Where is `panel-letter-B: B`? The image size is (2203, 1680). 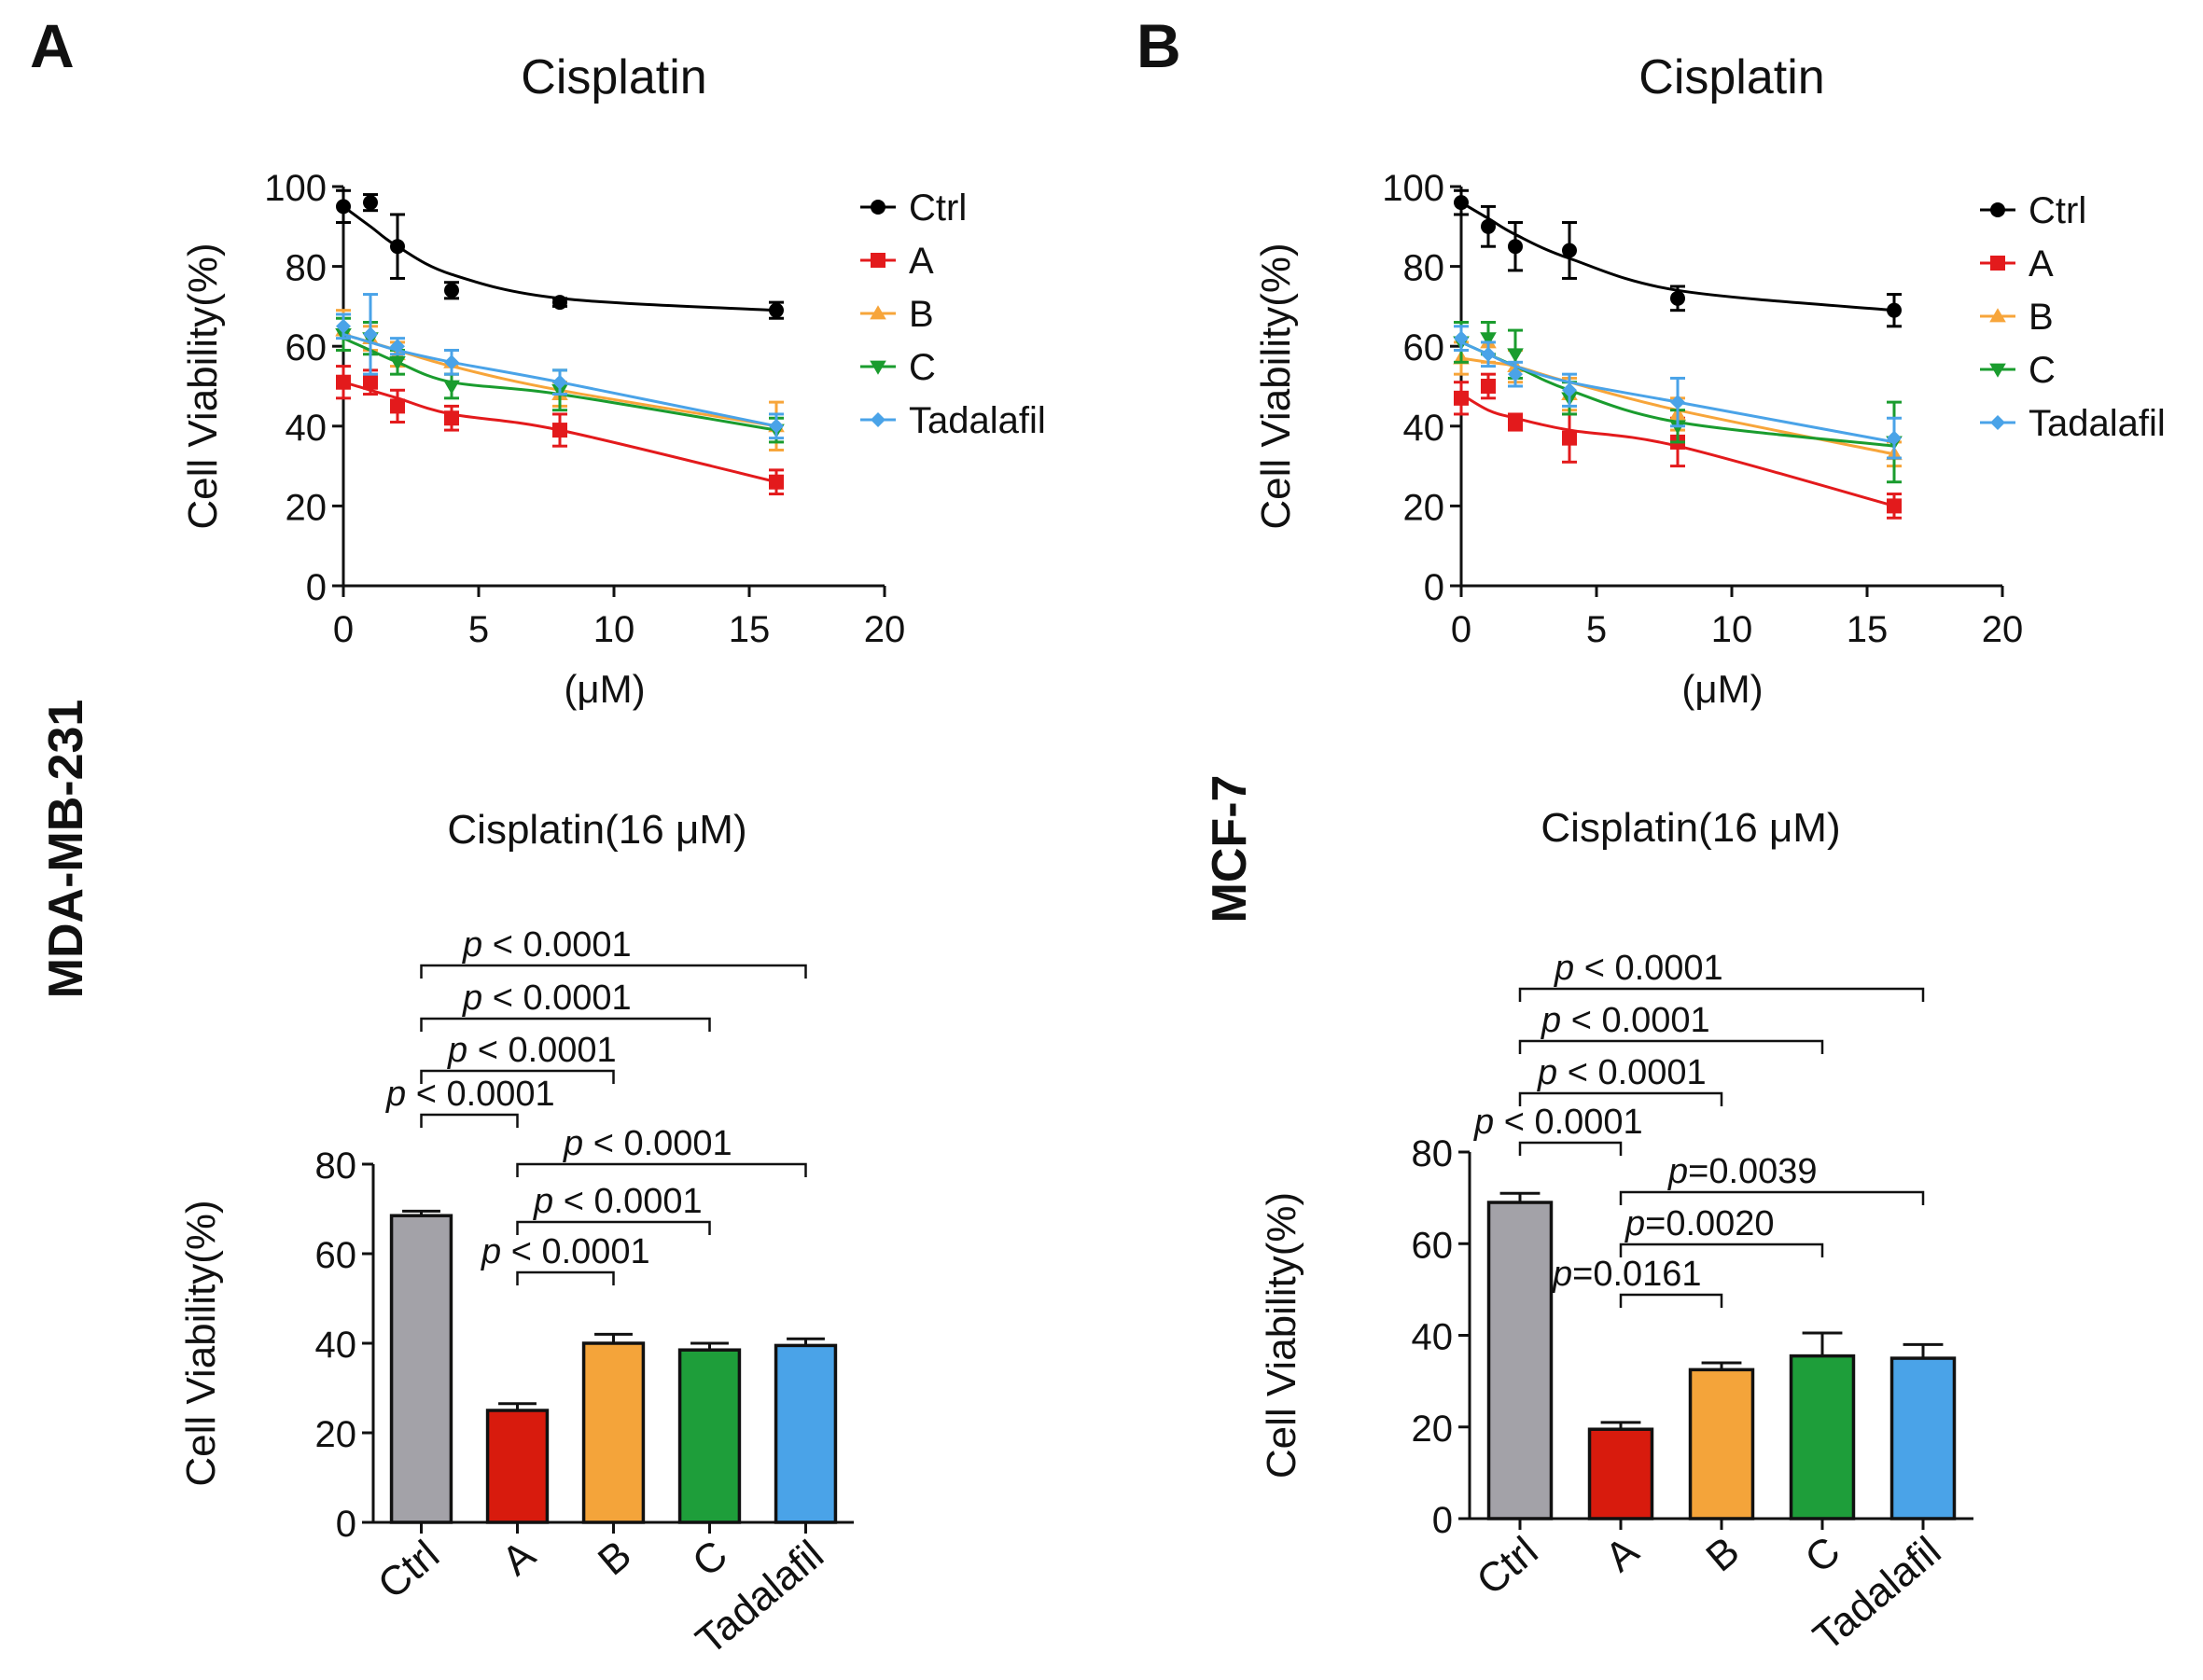
panel-letter-B: B is located at coordinates (1158, 45).